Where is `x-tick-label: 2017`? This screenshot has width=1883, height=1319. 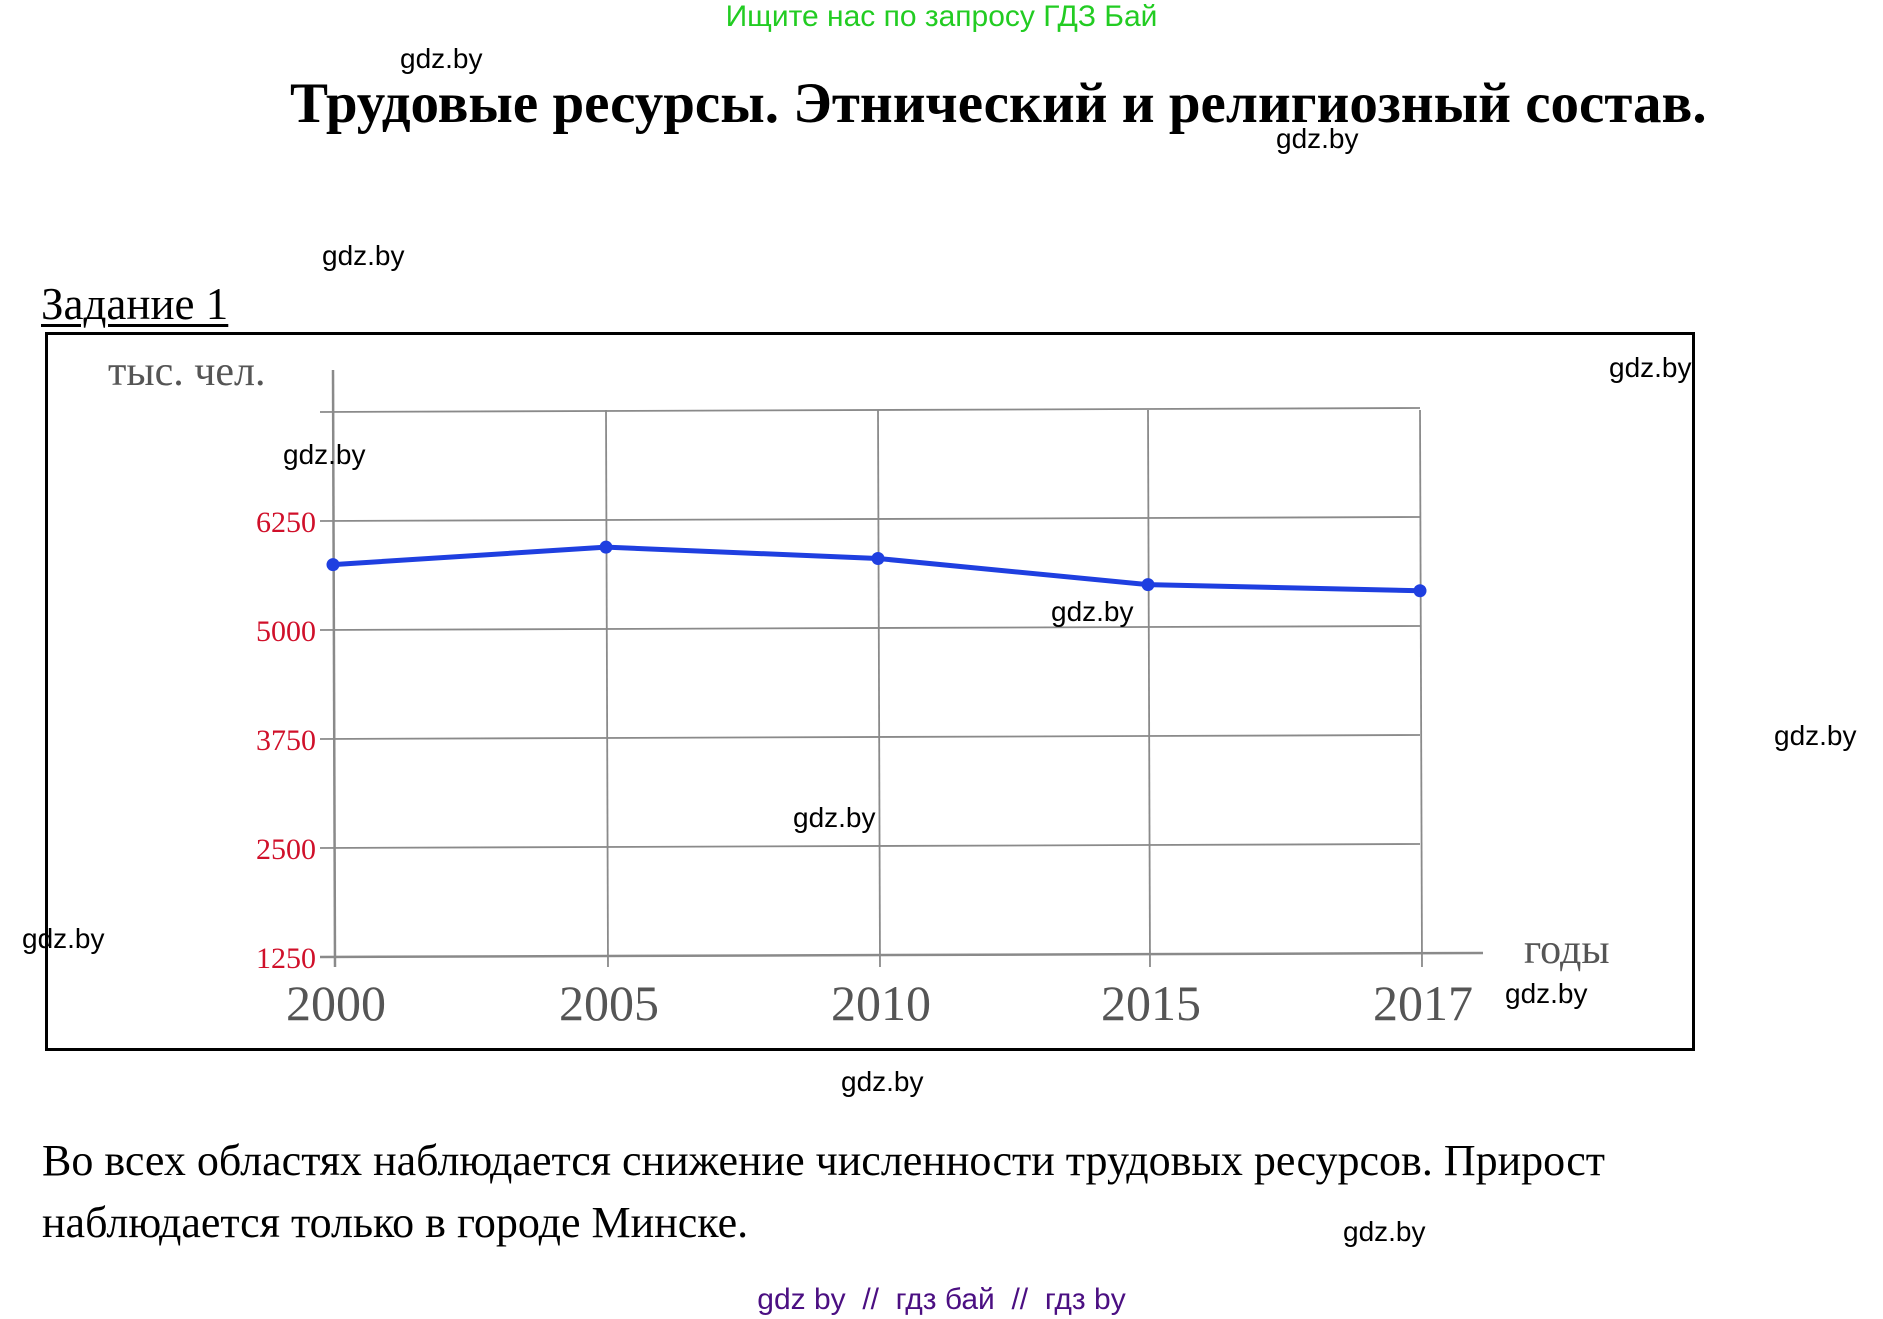 x-tick-label: 2017 is located at coordinates (1423, 1003).